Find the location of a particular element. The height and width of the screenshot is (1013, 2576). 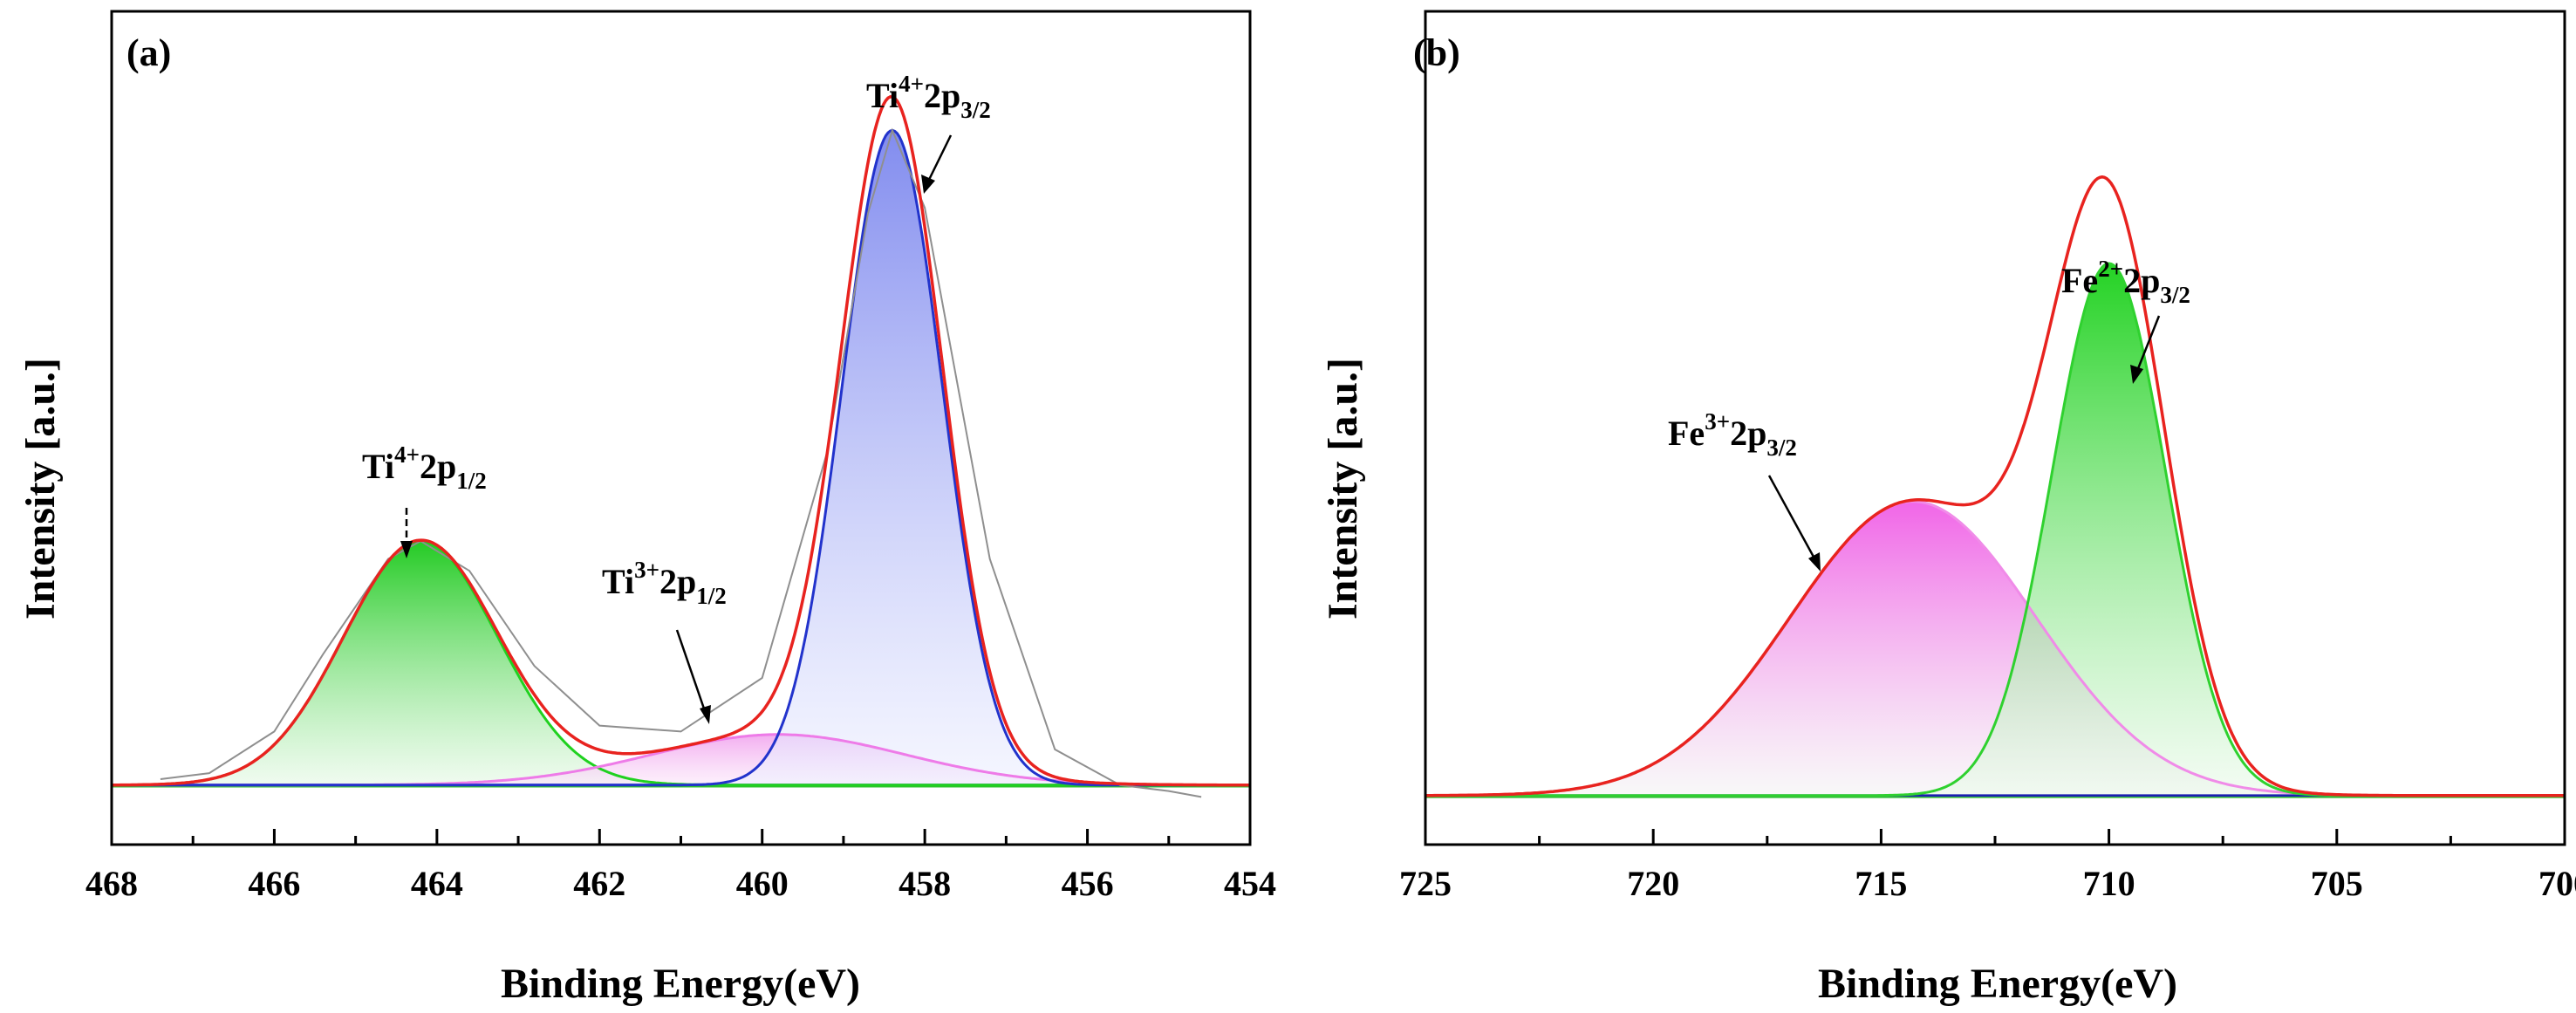

annotation-fe3-2p32: Fe3+2p3/2 is located at coordinates (1732, 434).